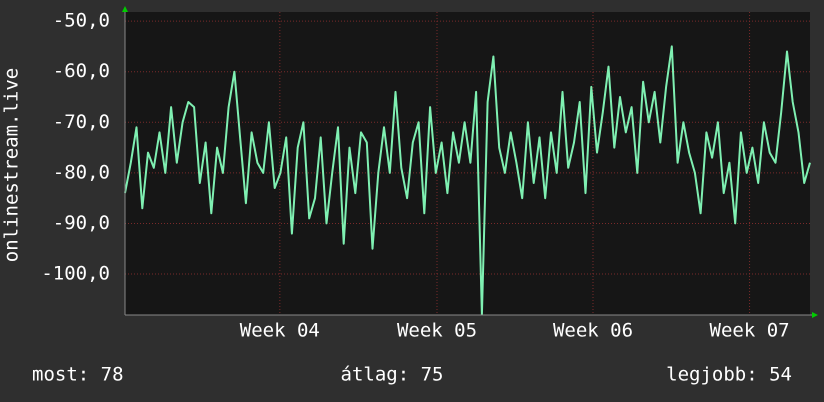 Image resolution: width=824 pixels, height=402 pixels. Describe the element at coordinates (81, 71) in the screenshot. I see `y-tick-label: -60,0` at that location.